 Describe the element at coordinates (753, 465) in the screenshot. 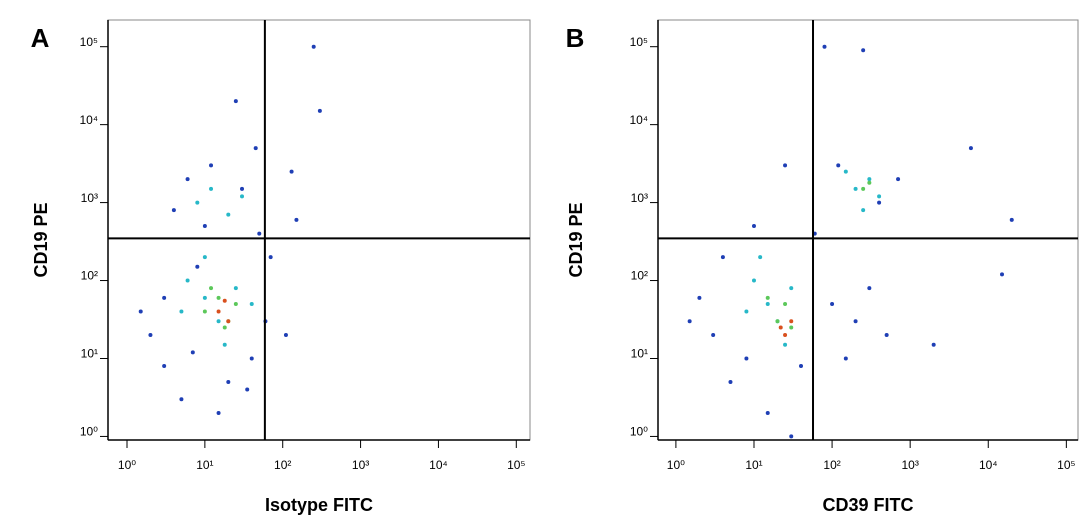

I see `x-tick-label: 10¹` at that location.